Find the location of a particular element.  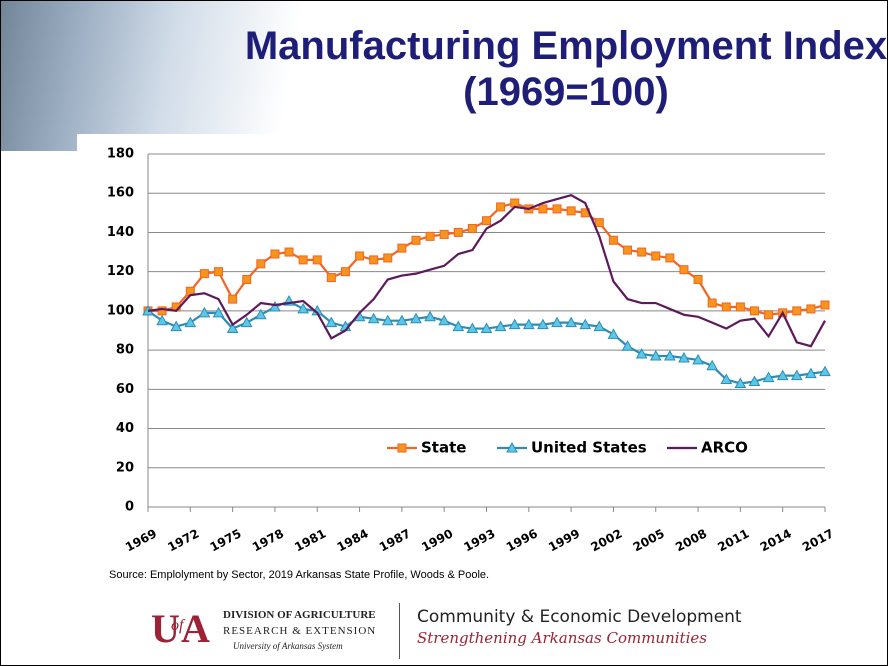

header-photo is located at coordinates (166, 76).